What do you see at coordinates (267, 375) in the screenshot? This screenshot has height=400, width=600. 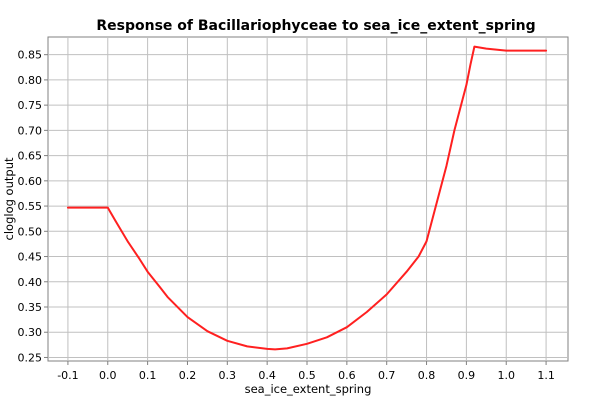 I see `x-tick-label: 0.4` at bounding box center [267, 375].